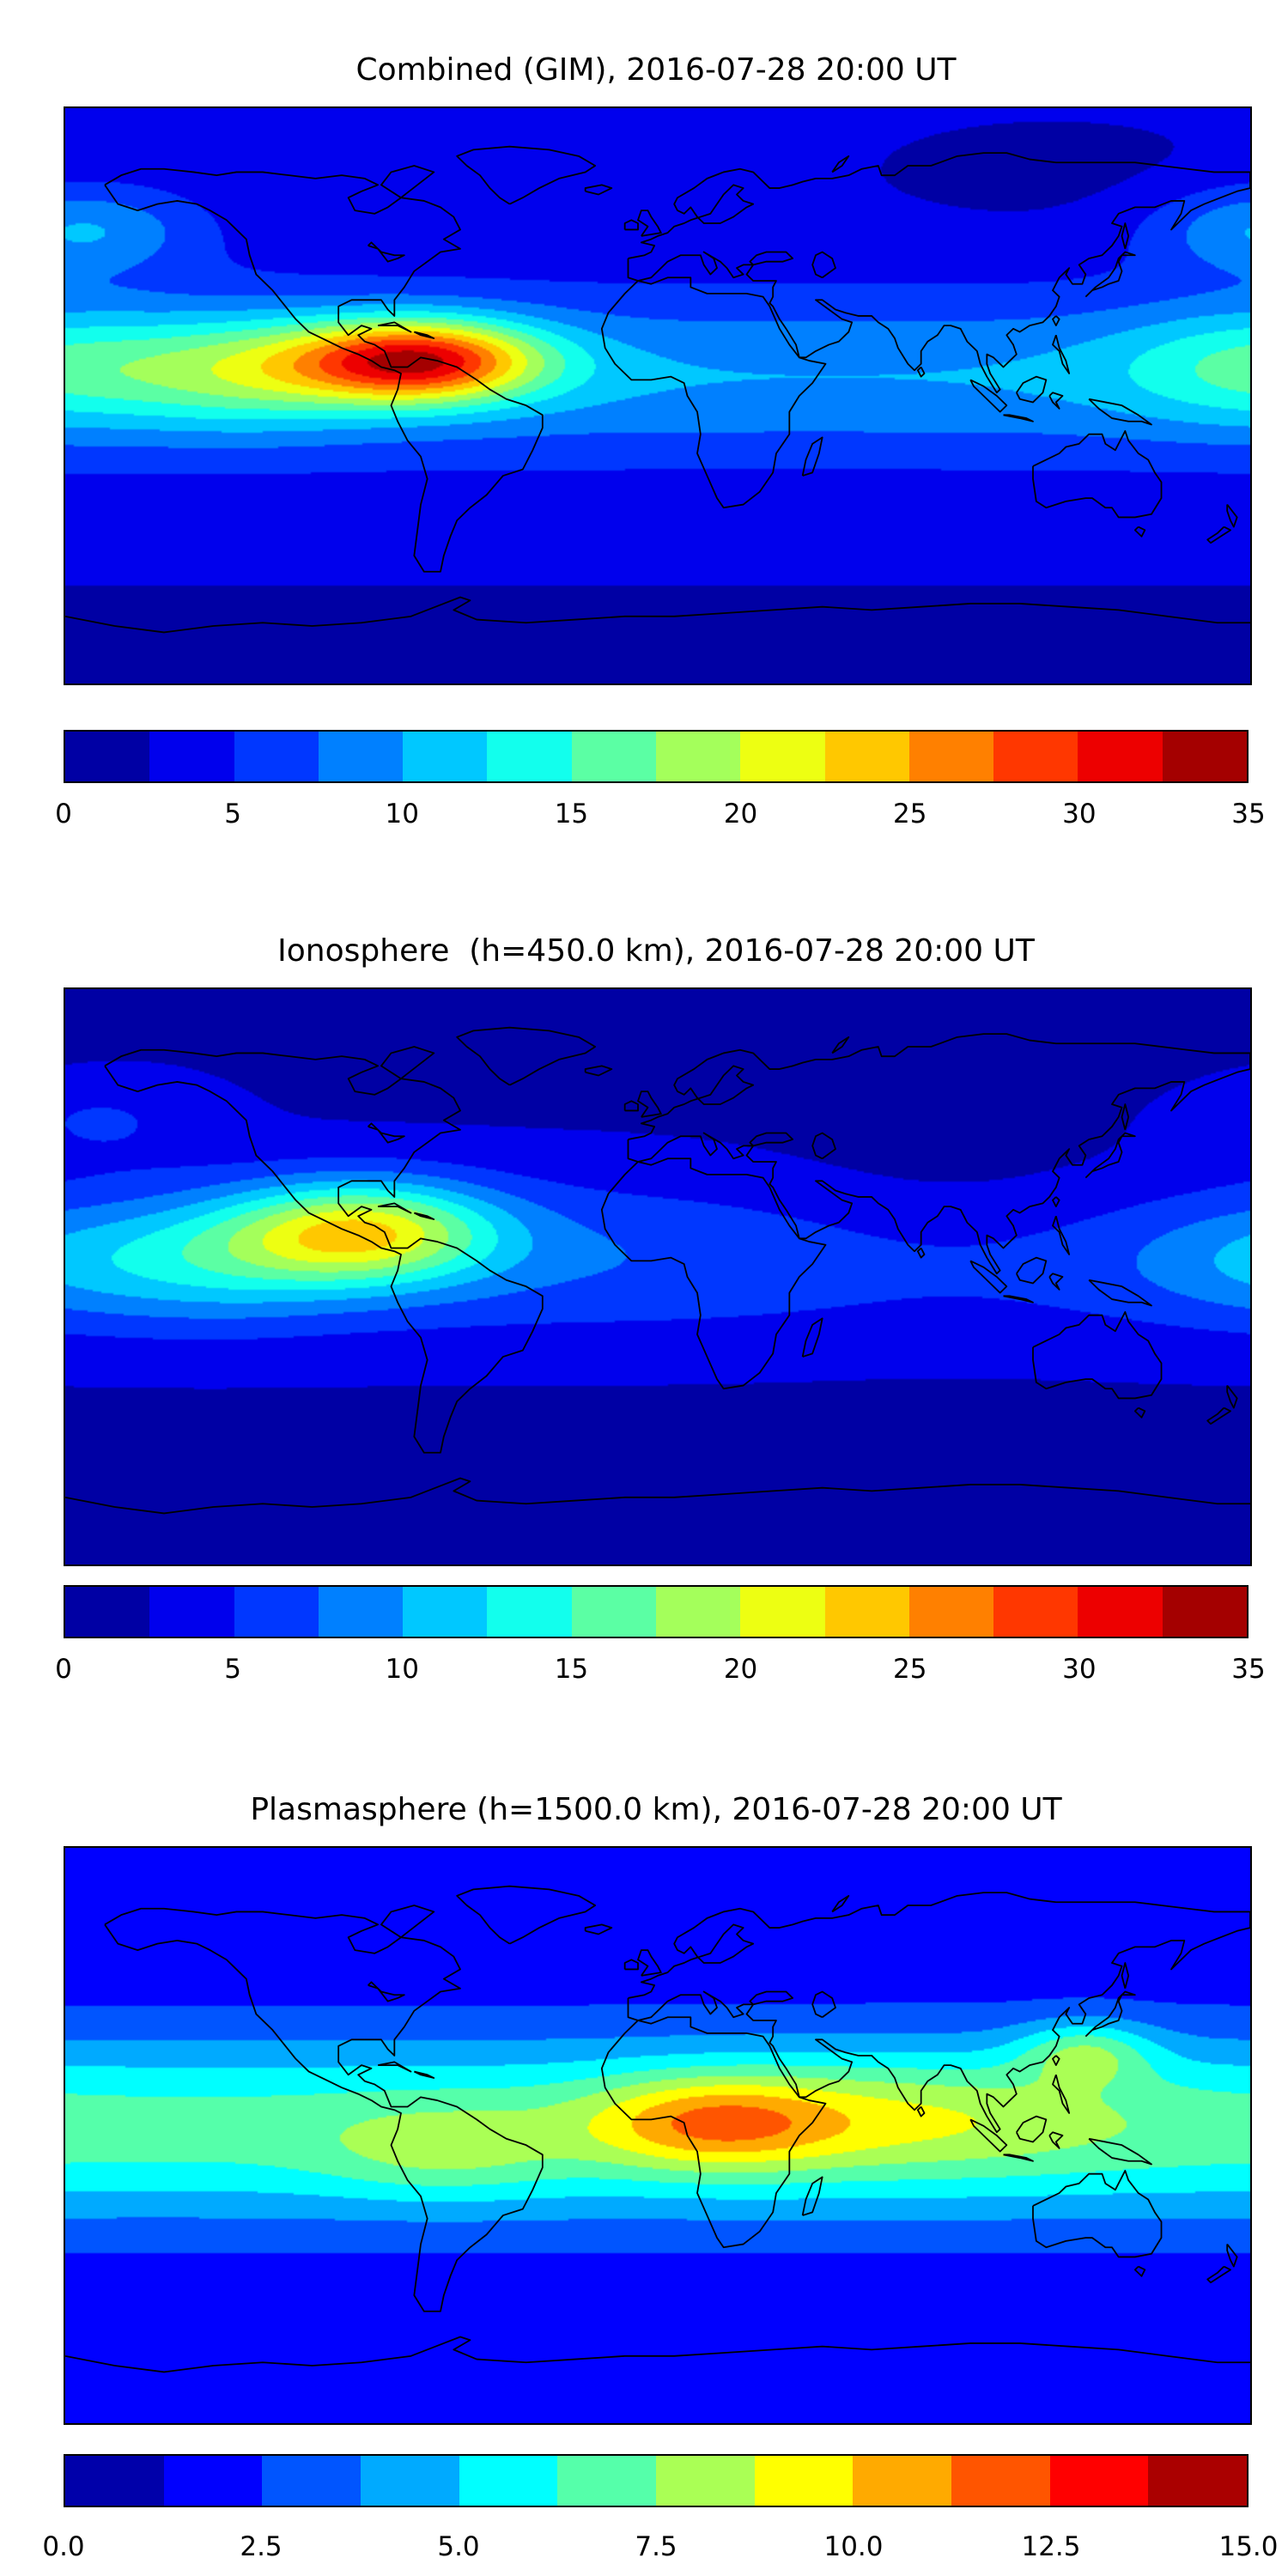 Image resolution: width=1288 pixels, height=2576 pixels. I want to click on colorbar-tick-label: 10.0, so click(854, 2546).